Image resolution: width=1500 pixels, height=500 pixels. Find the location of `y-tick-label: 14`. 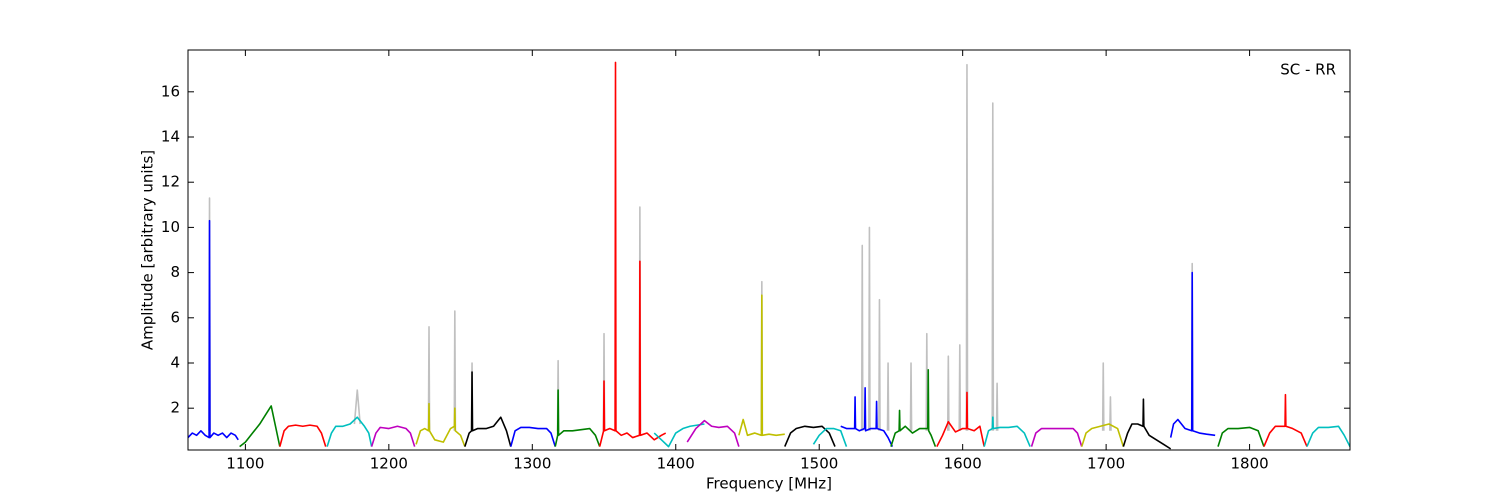

y-tick-label: 14 is located at coordinates (170, 137).